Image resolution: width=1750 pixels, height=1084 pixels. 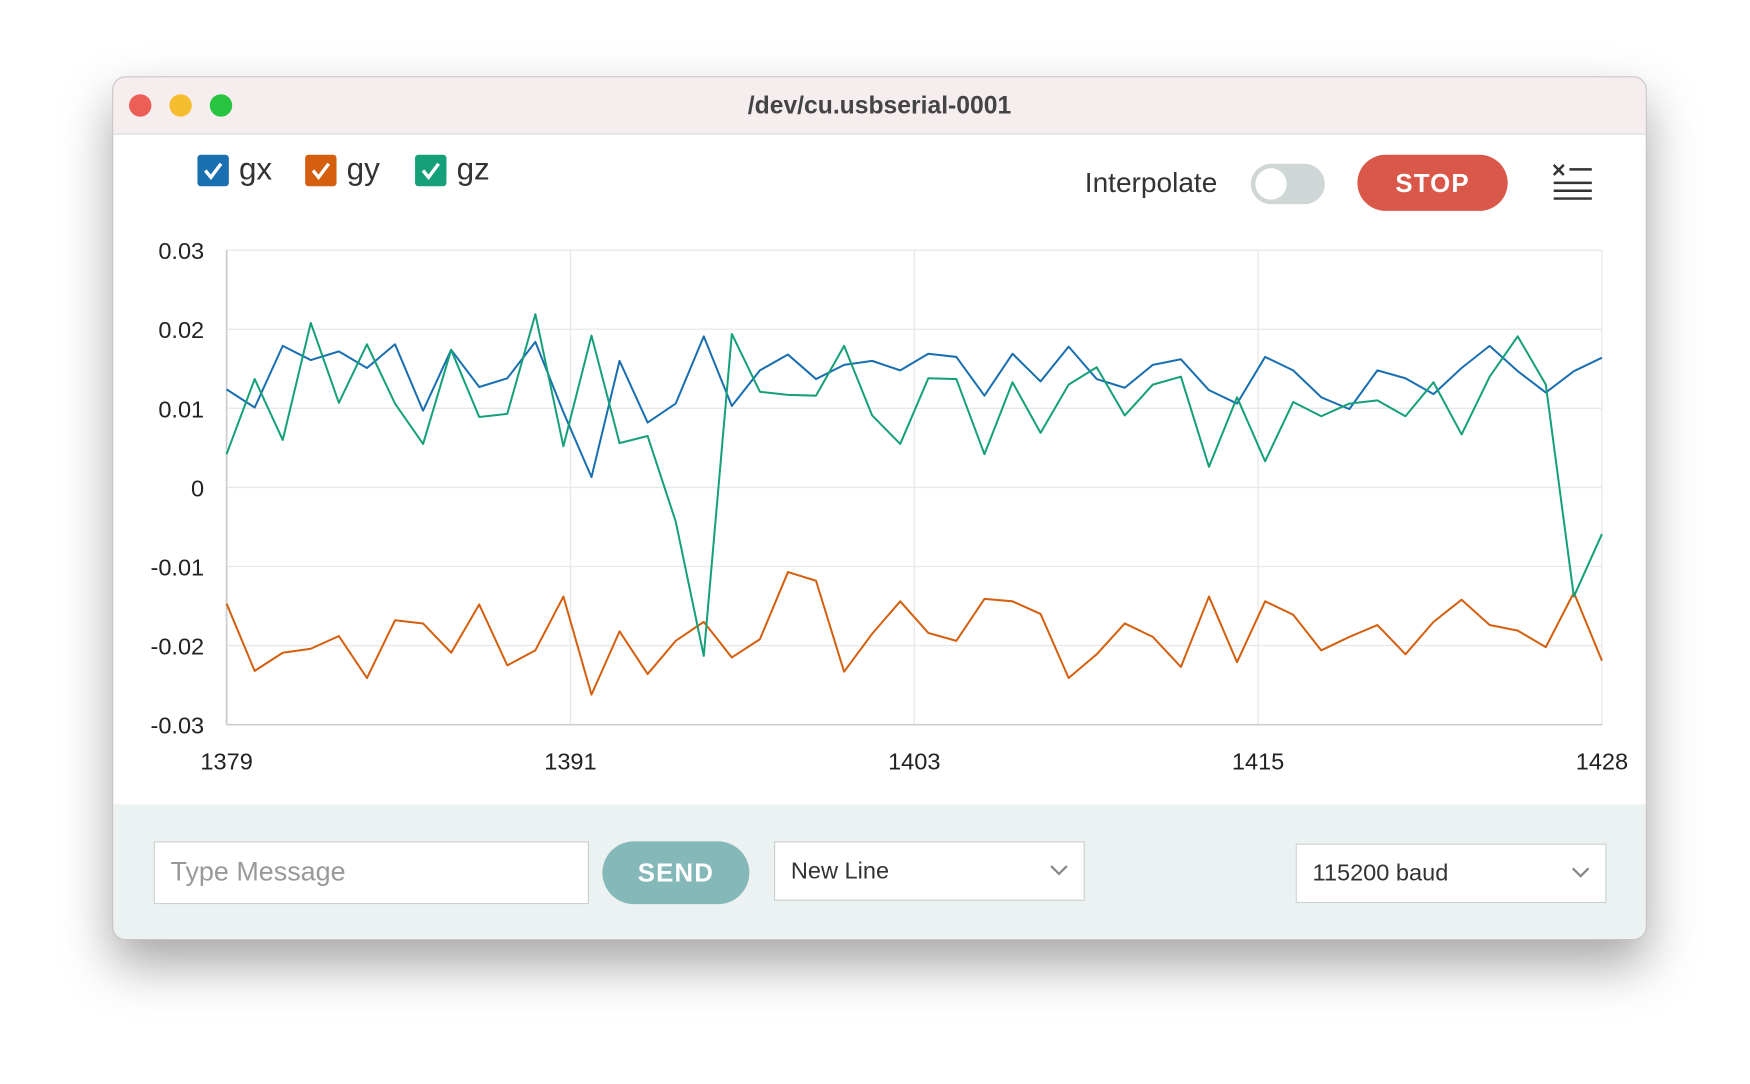 I want to click on title-bar: /dev/cu.usbserial-0001, so click(x=879, y=106).